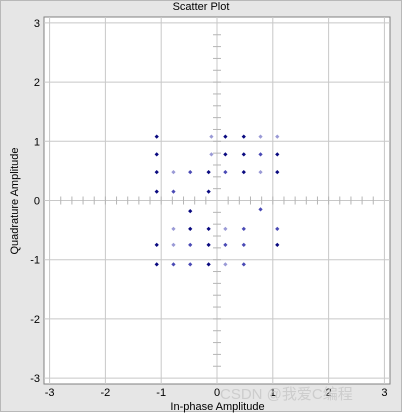 This screenshot has width=402, height=413. I want to click on y-tick-label: -3, so click(35, 379).